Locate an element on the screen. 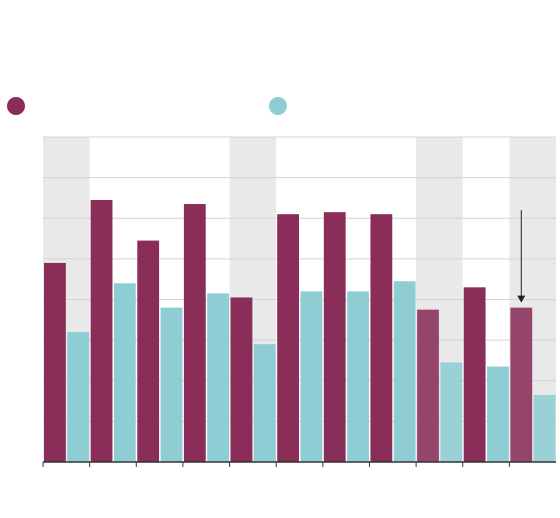  annotation-arrow-head is located at coordinates (521, 299).